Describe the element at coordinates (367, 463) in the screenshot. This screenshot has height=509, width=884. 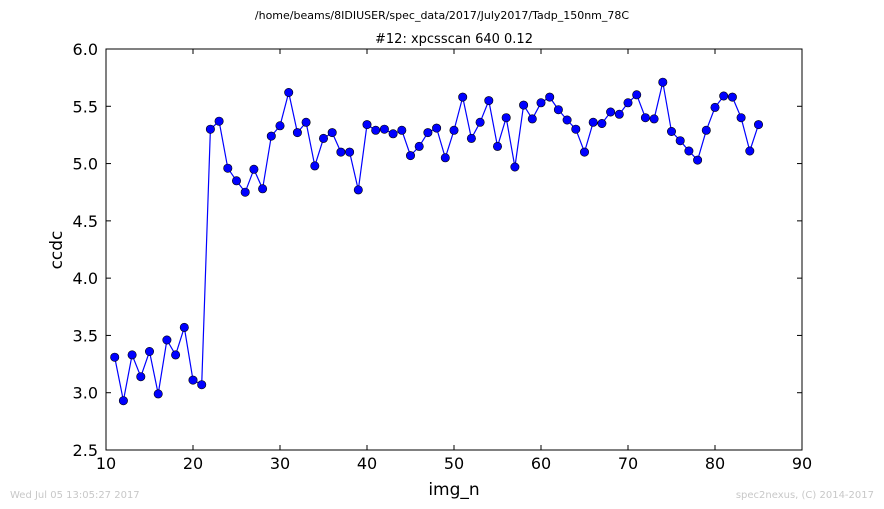
I see `x-tick-label: 40` at that location.